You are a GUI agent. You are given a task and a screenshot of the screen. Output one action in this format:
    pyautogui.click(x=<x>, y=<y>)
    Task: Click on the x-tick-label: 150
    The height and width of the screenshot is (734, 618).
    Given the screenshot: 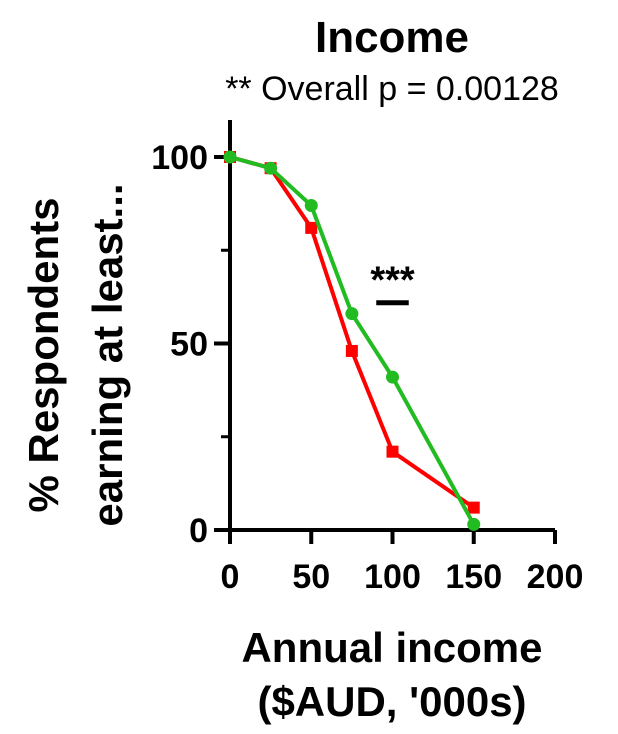 What is the action you would take?
    pyautogui.click(x=473, y=577)
    